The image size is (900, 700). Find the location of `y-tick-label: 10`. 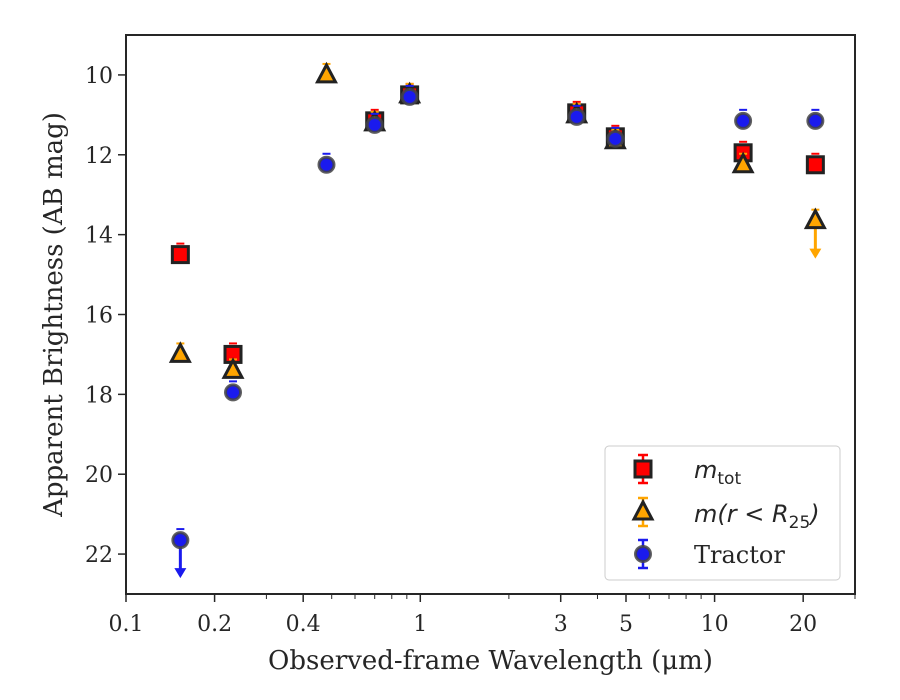

y-tick-label: 10 is located at coordinates (99, 76).